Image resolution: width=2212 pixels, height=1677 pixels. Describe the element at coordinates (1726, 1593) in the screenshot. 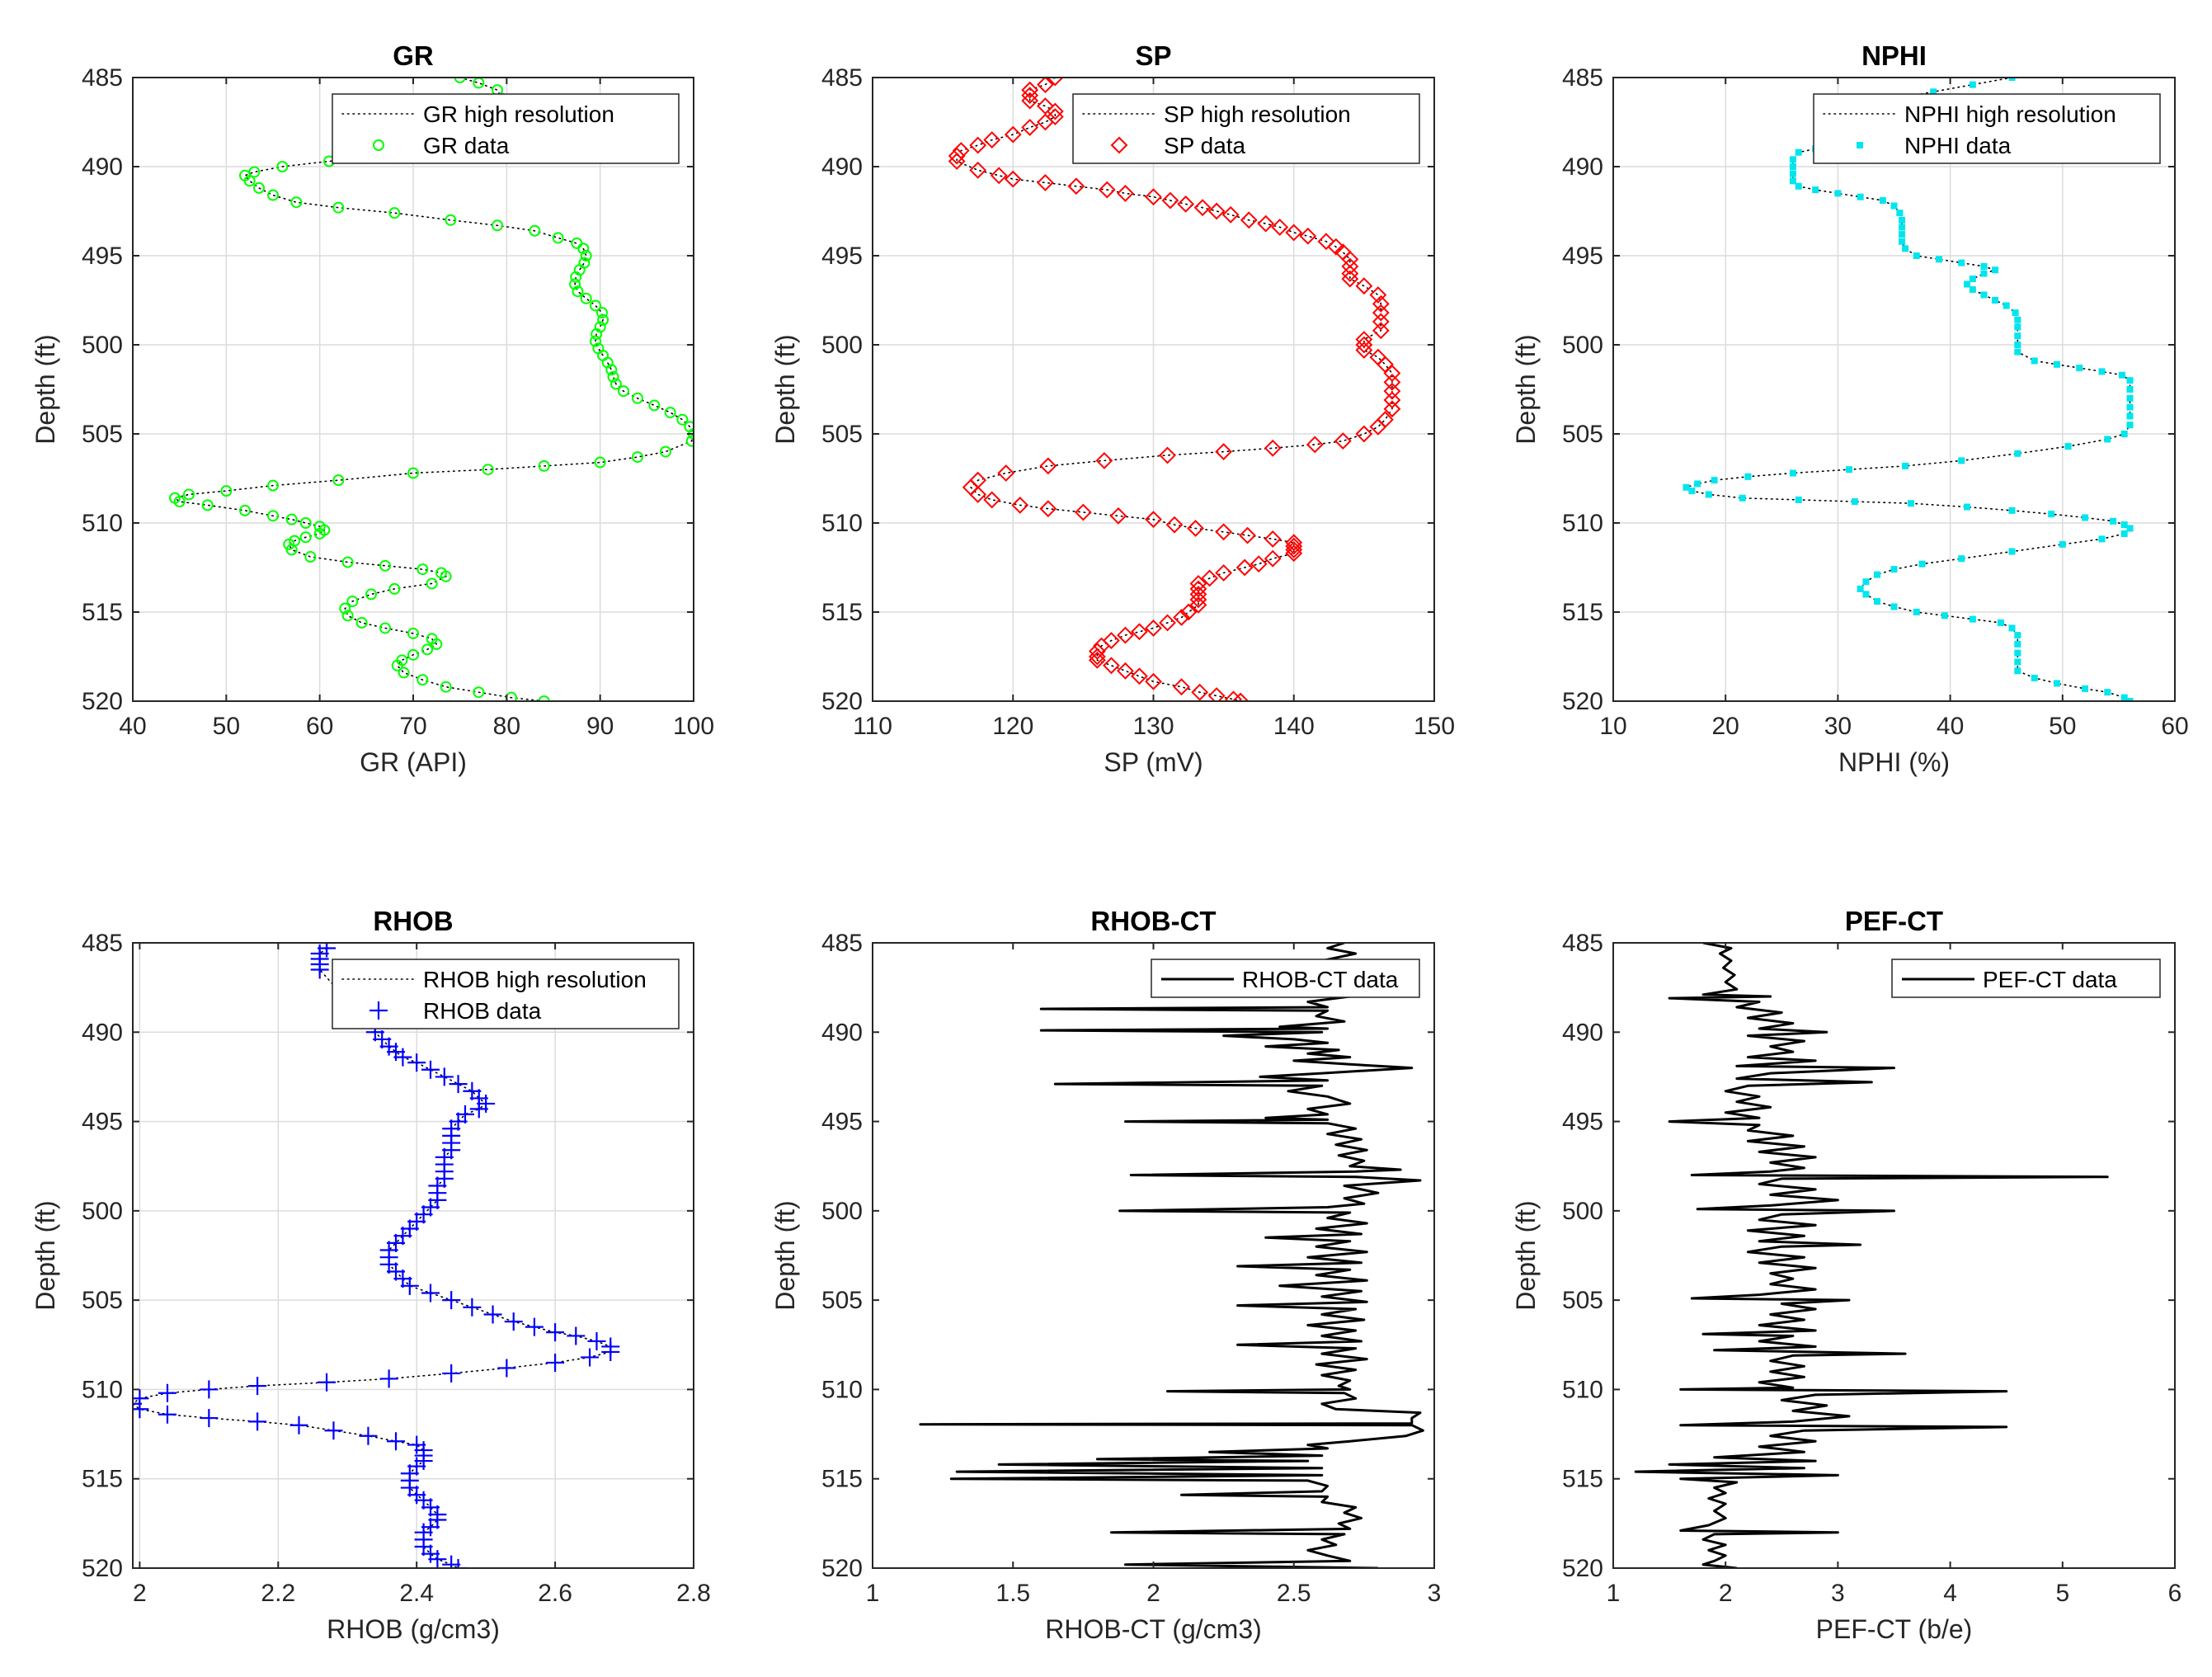

I see `x-tick-label-1: 2` at that location.